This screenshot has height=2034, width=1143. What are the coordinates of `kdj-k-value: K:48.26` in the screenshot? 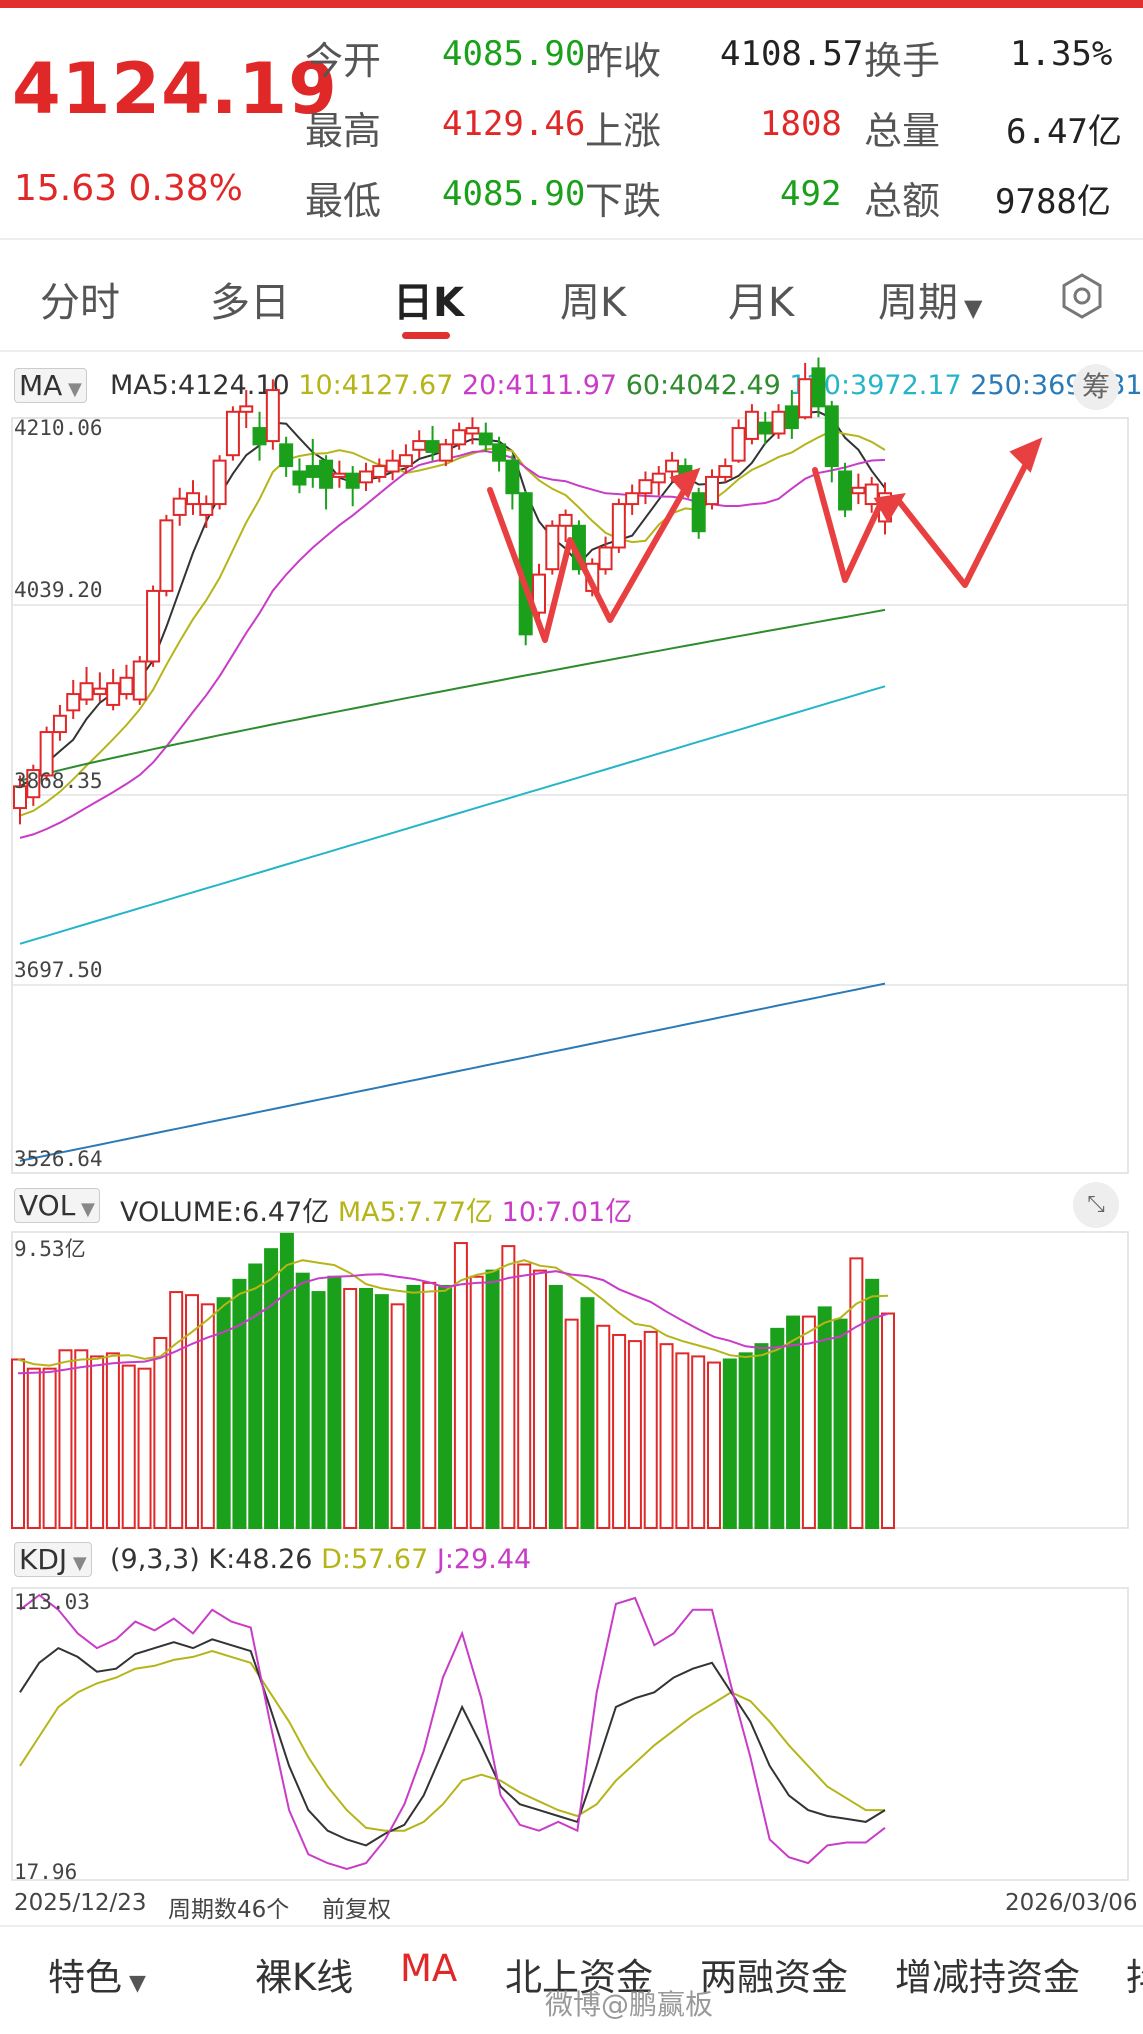 It's located at (260, 1559).